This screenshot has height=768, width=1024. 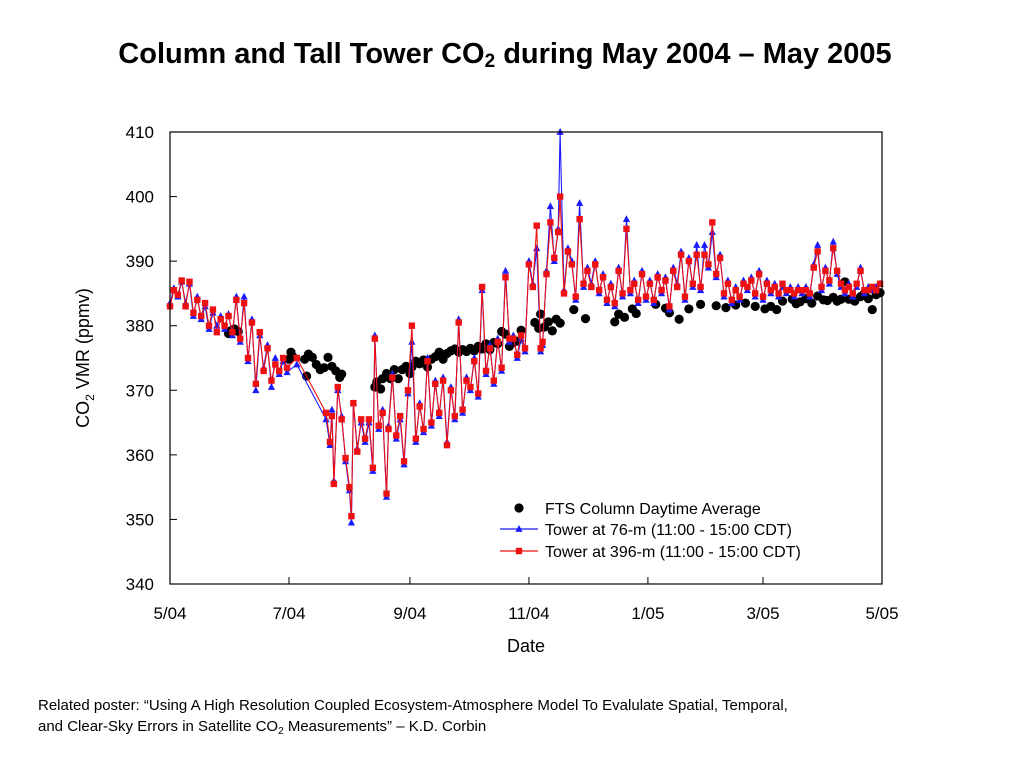 What do you see at coordinates (881, 613) in the screenshot?
I see `x-tick-label: 5/05` at bounding box center [881, 613].